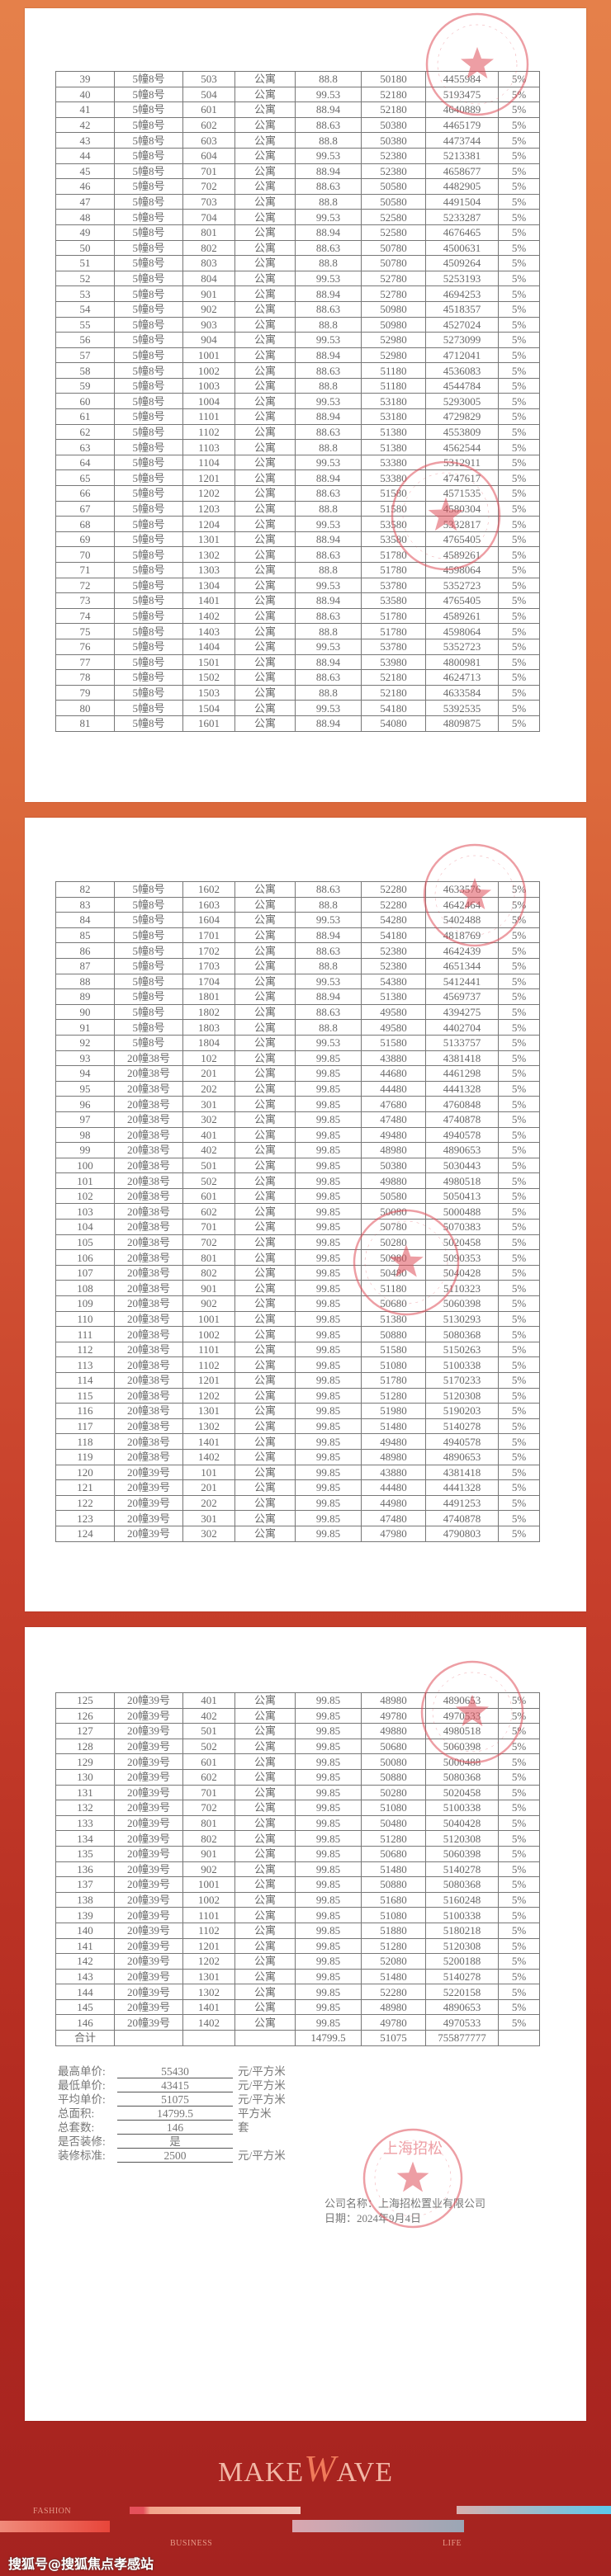 This screenshot has height=2576, width=611. What do you see at coordinates (85, 385) in the screenshot?
I see `cell-number: 59` at bounding box center [85, 385].